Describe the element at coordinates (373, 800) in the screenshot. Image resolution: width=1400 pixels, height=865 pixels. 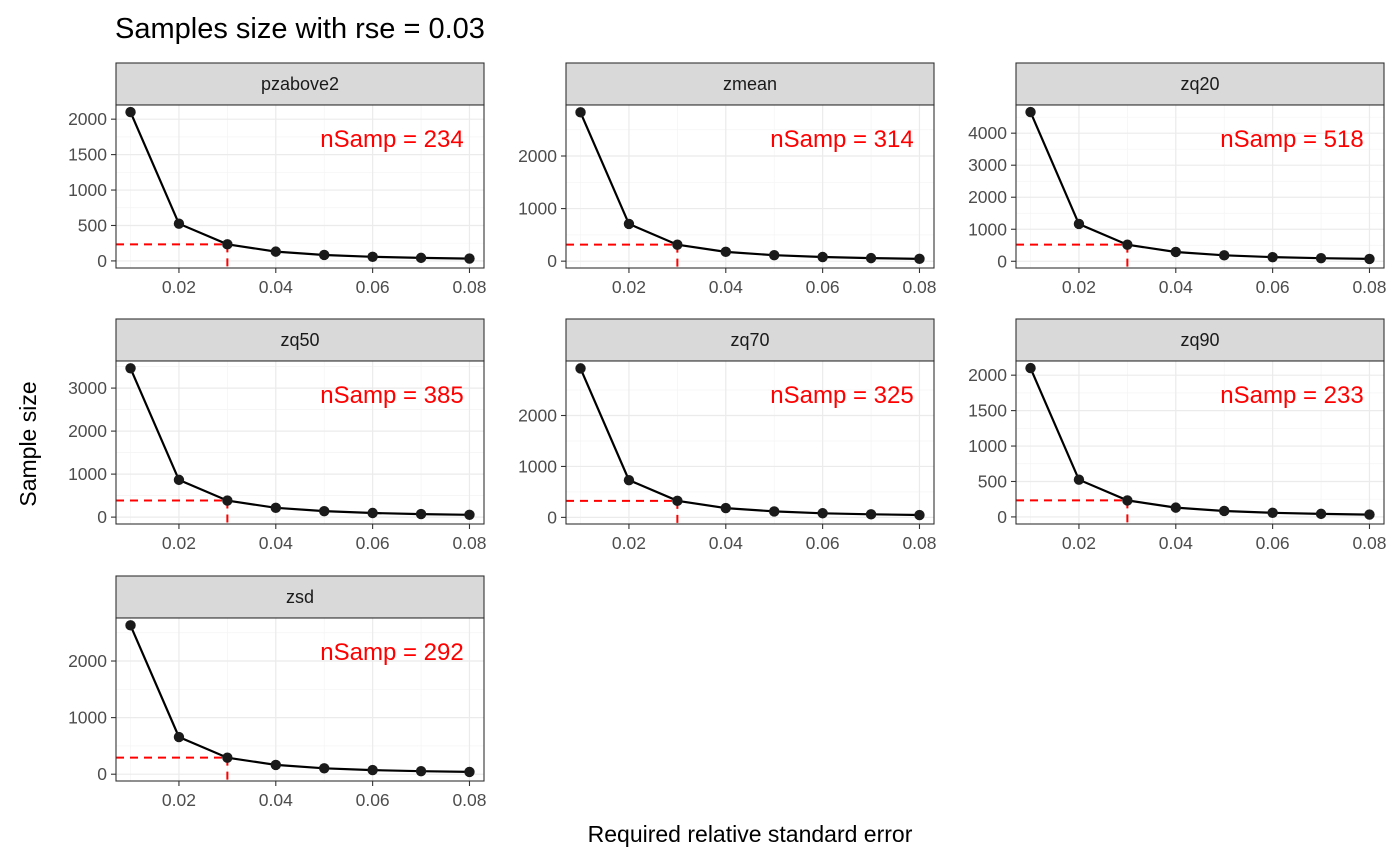
I see `x-tick-label-zsd: 0.06` at that location.